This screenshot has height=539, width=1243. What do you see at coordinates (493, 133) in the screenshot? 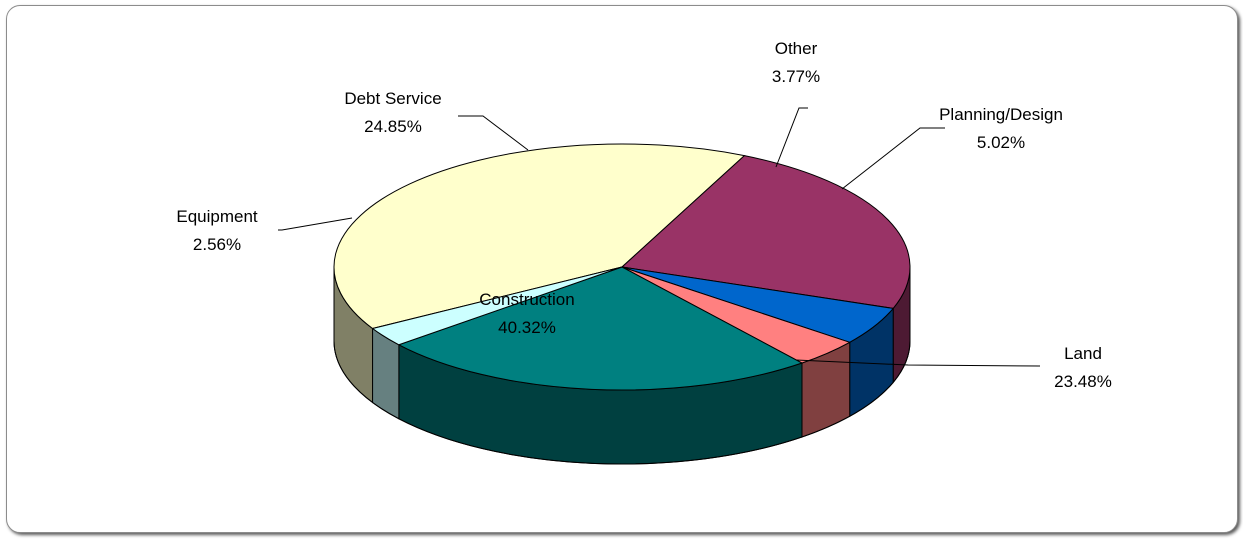
I see `leader-line-debt-service` at bounding box center [493, 133].